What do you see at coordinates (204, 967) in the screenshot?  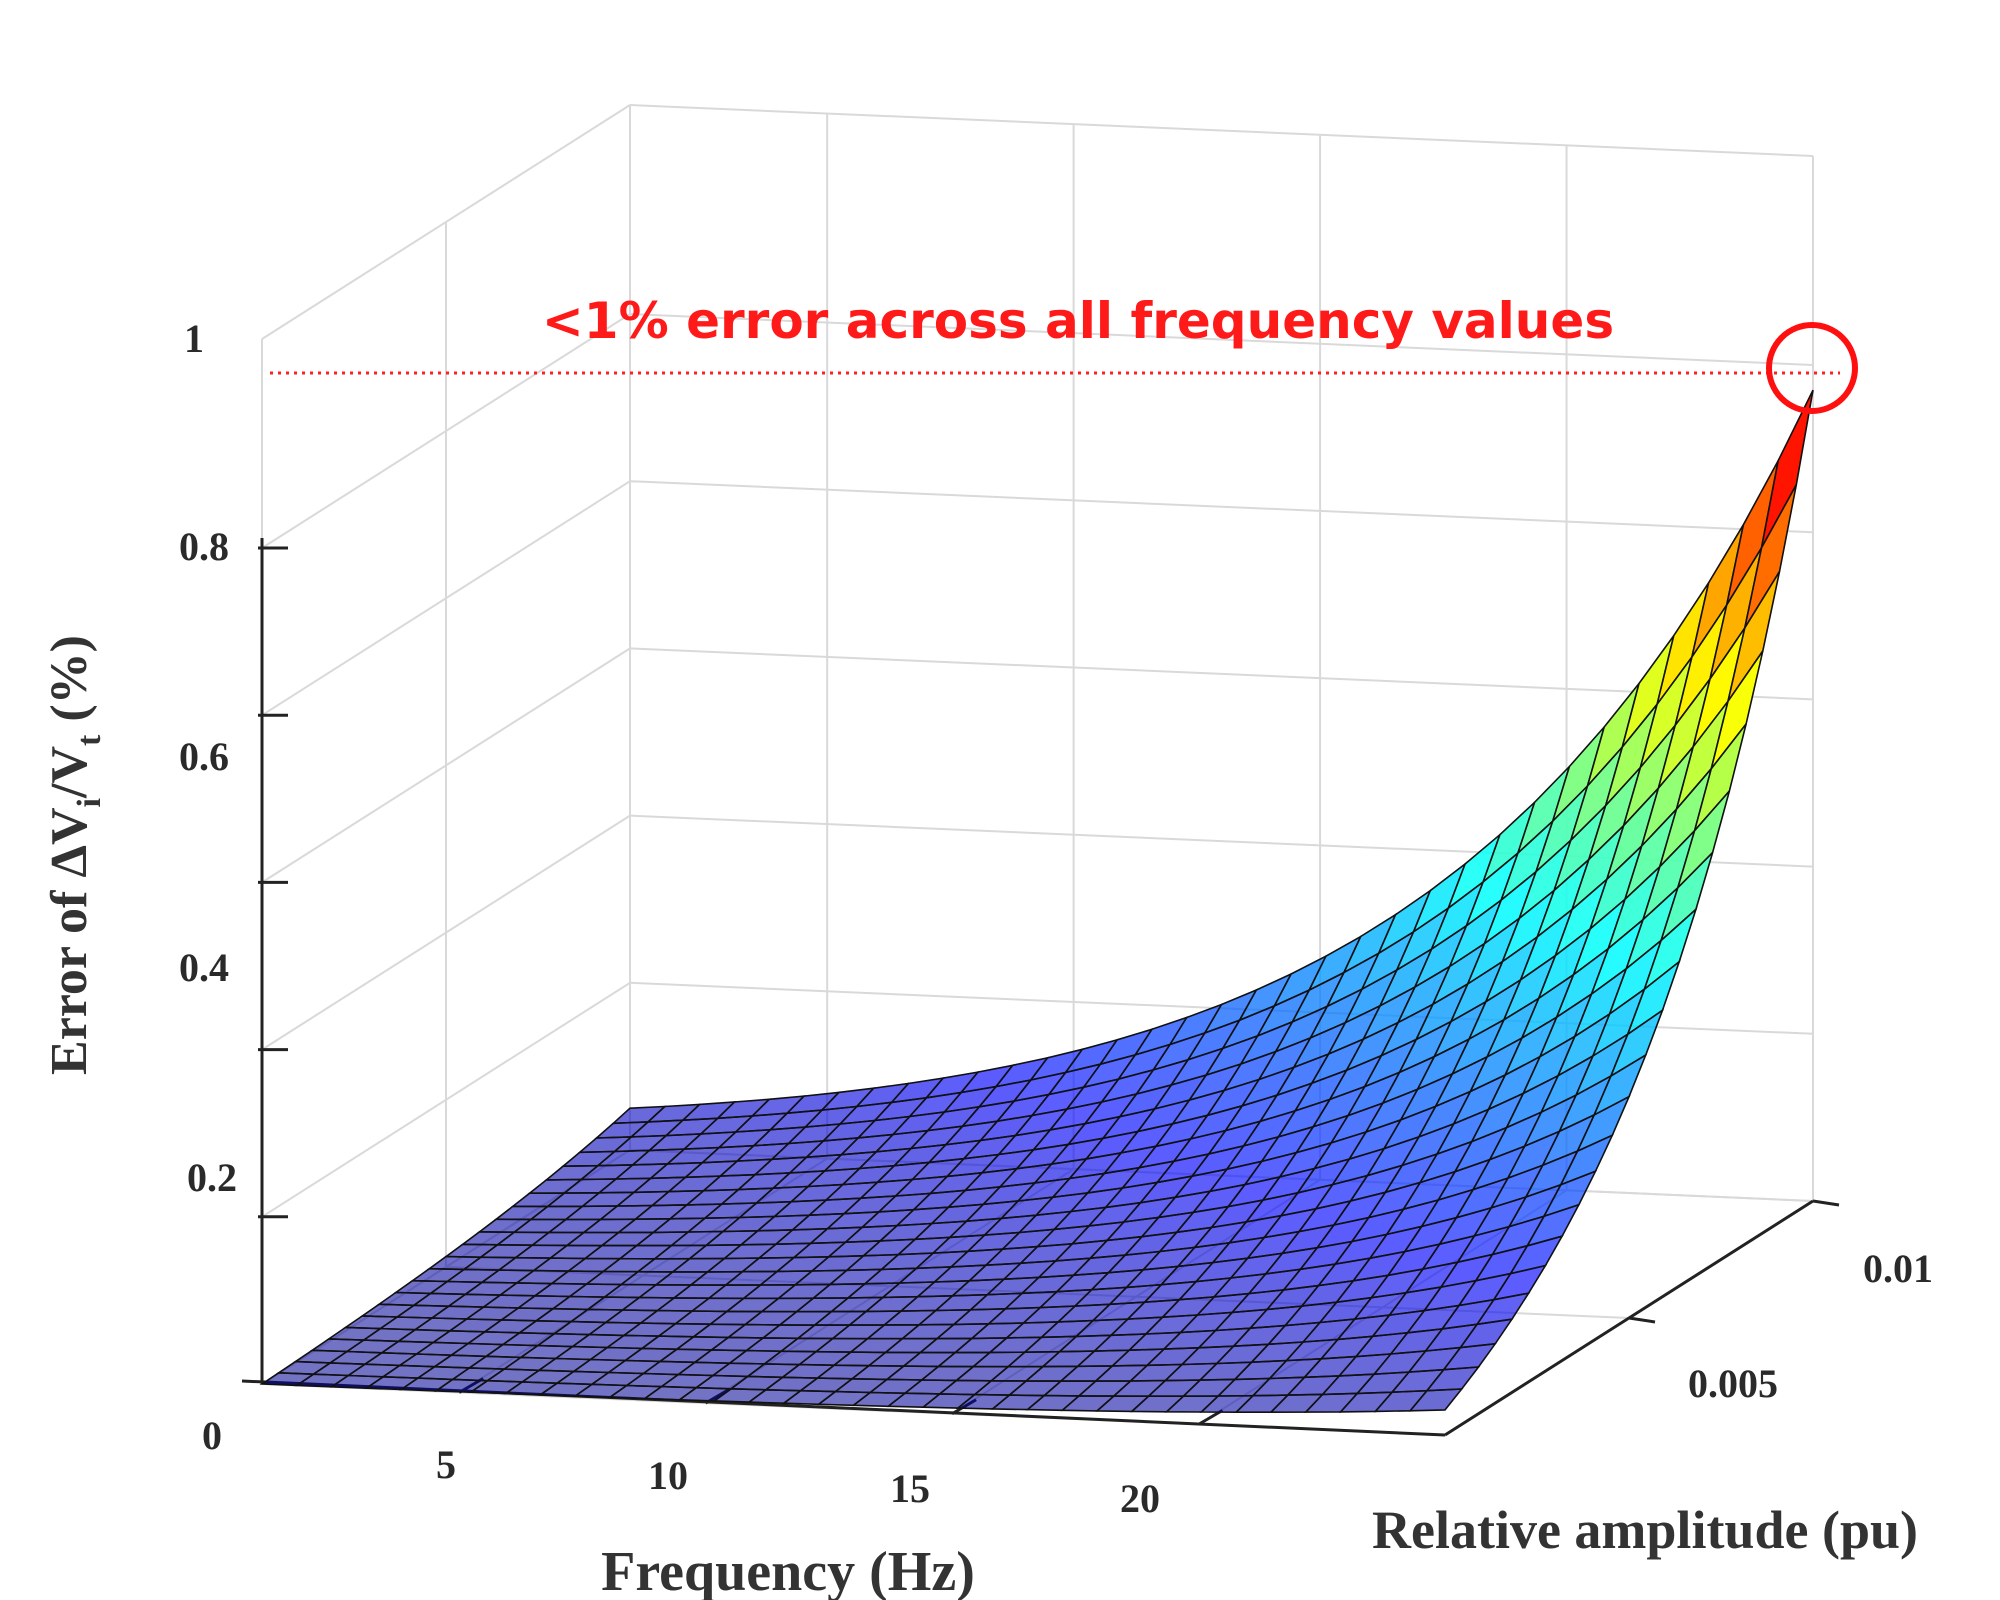 I see `z-tick-label: 0.4` at bounding box center [204, 967].